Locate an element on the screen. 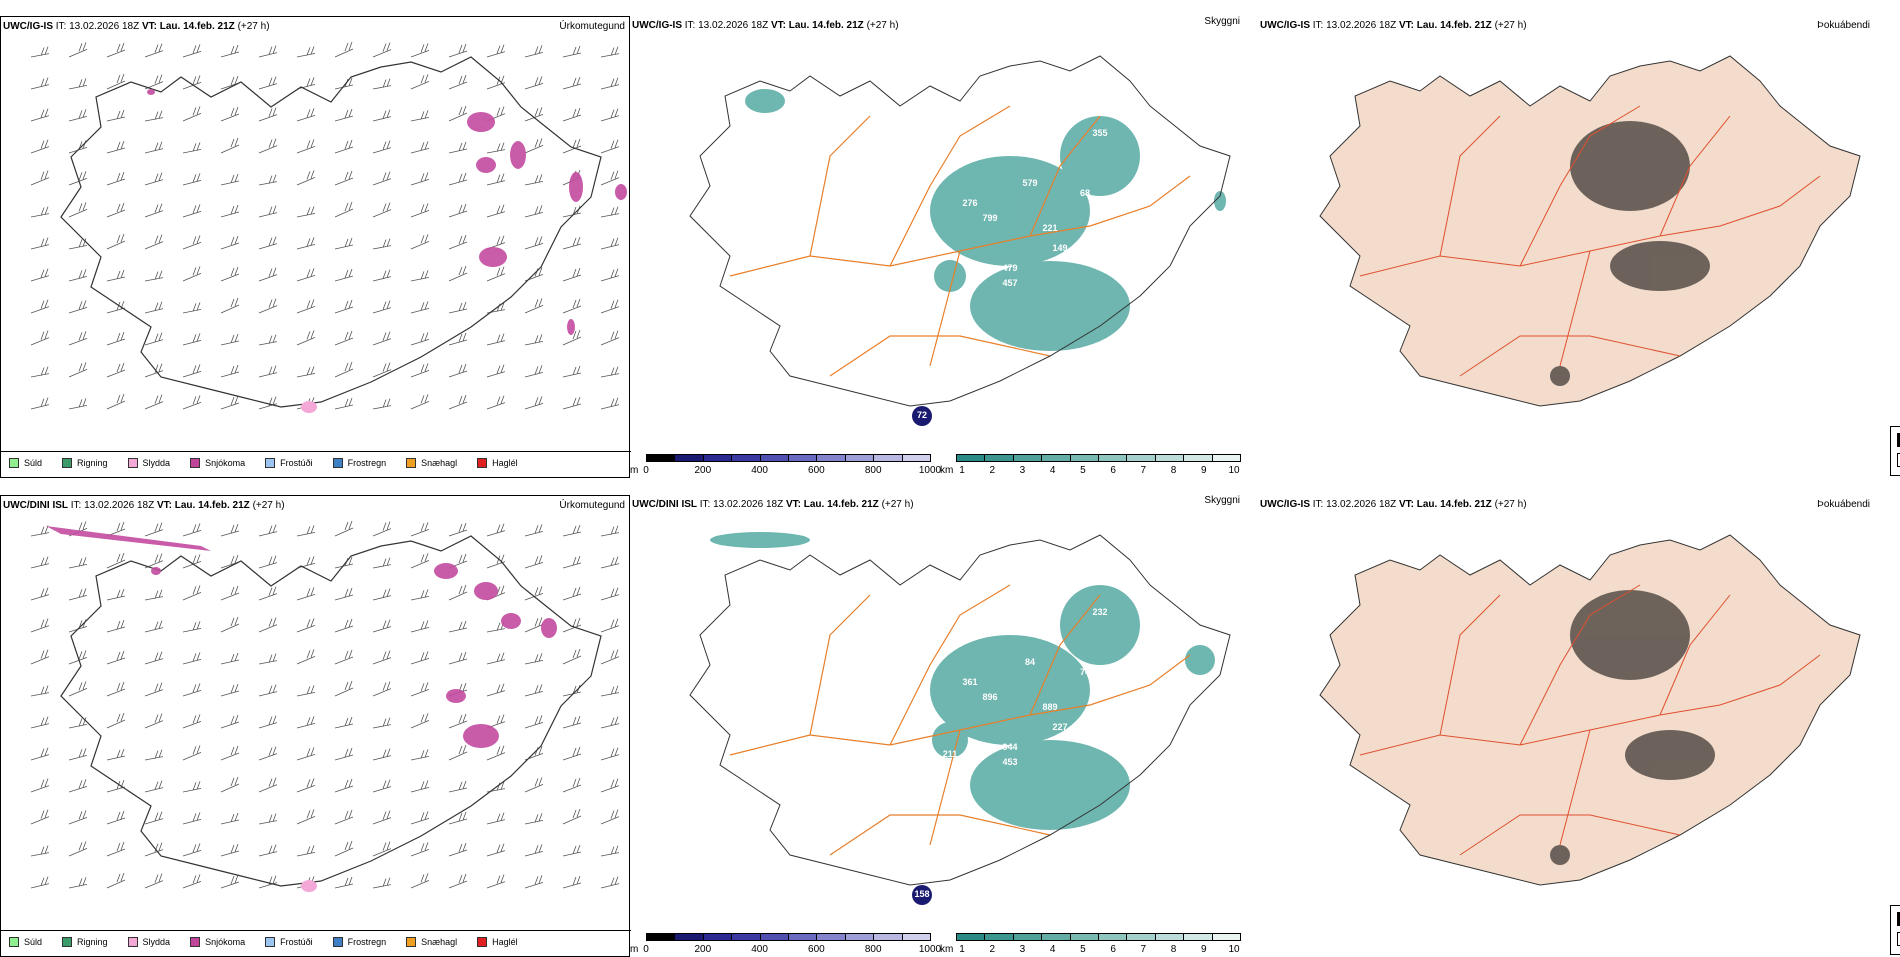 The image size is (1900, 957). low-vis-areas is located at coordinates (962, 681).